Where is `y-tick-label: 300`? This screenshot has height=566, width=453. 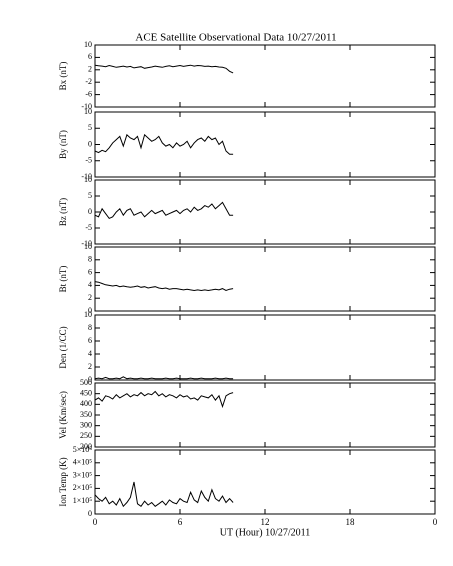 y-tick-label: 300 is located at coordinates (86, 424).